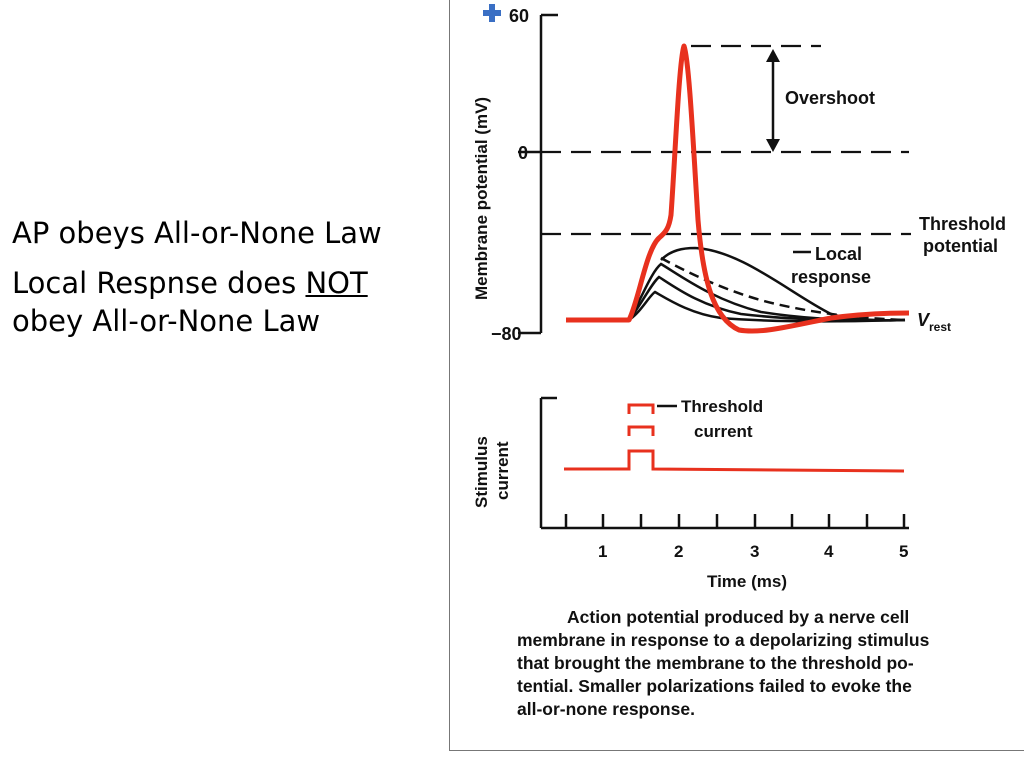 The image size is (1024, 768). Describe the element at coordinates (481, 472) in the screenshot. I see `stimulus-ylabel-1: Stimulus` at that location.